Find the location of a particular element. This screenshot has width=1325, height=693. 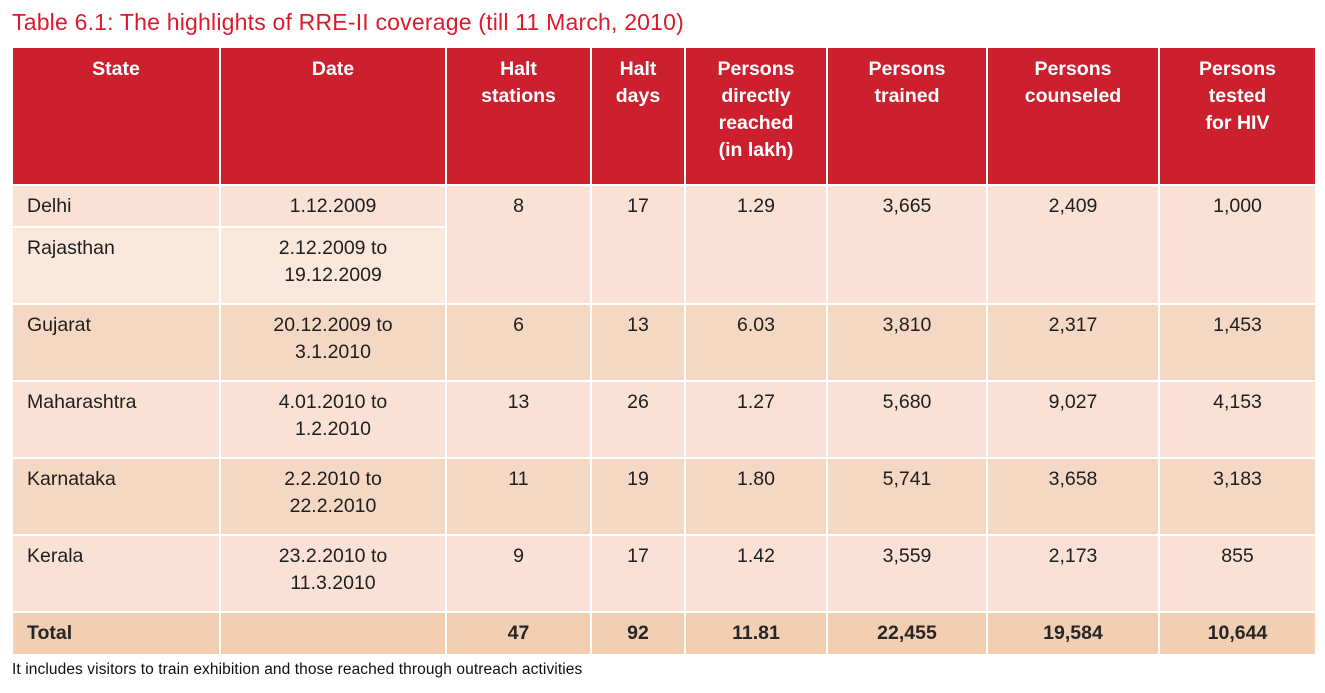

cell-total-halt-days: 92 is located at coordinates (638, 633).